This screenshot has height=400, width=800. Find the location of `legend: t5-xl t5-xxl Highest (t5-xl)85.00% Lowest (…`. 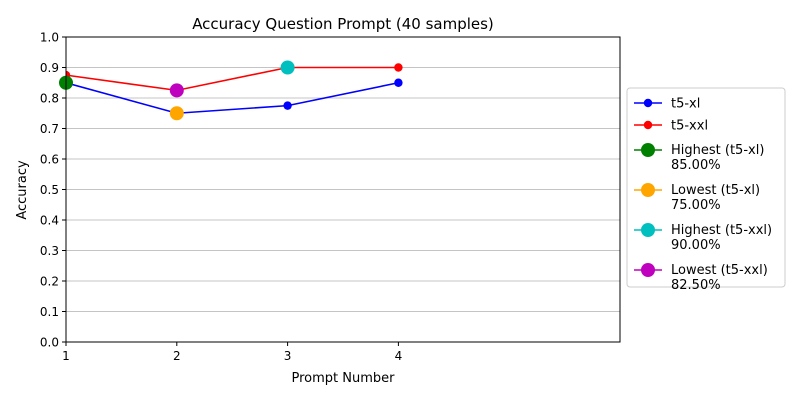

legend: t5-xl t5-xxl Highest (t5-xl)85.00% Lowest (… is located at coordinates (706, 190).